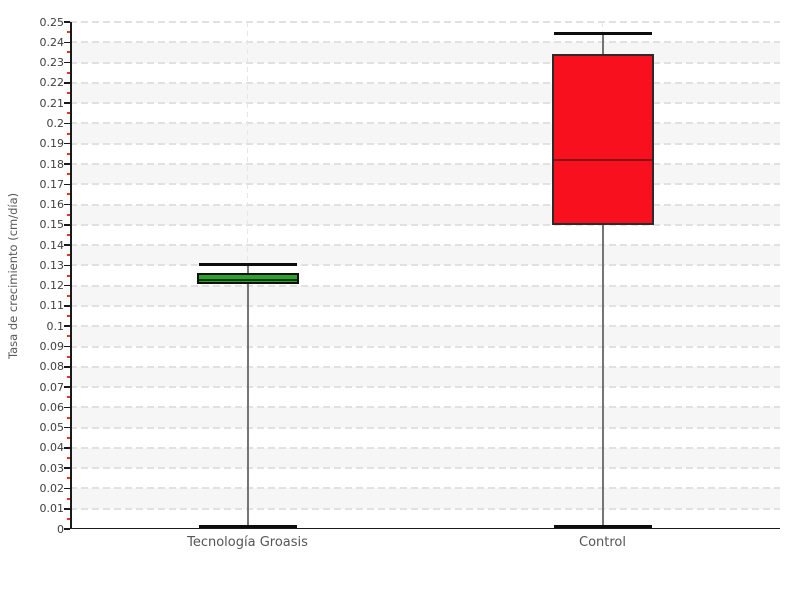 Image resolution: width=800 pixels, height=600 pixels. Describe the element at coordinates (52, 306) in the screenshot. I see `y-tick-label: 0.11` at that location.